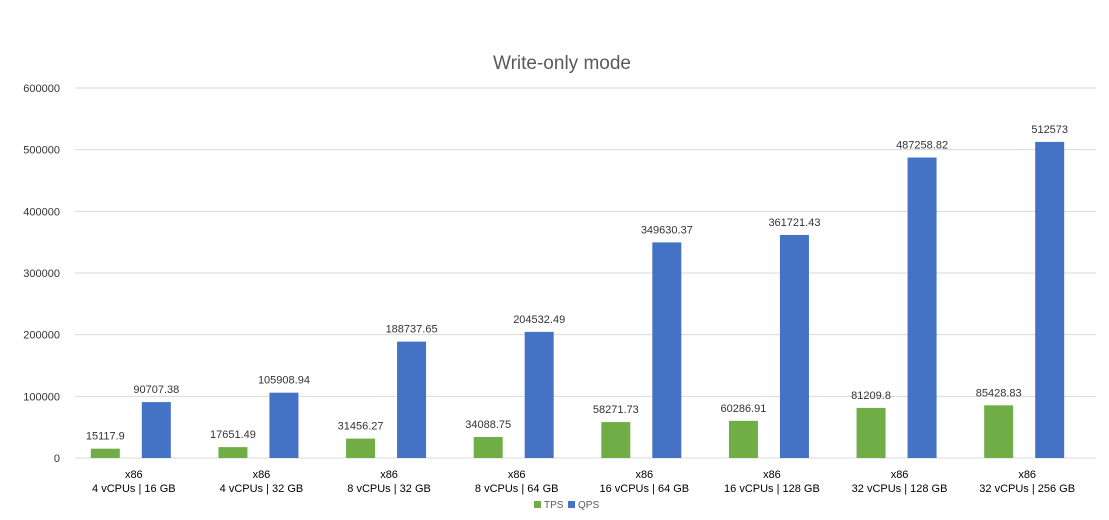  What do you see at coordinates (667, 230) in the screenshot?
I see `qps-data-label: 349630.37` at bounding box center [667, 230].